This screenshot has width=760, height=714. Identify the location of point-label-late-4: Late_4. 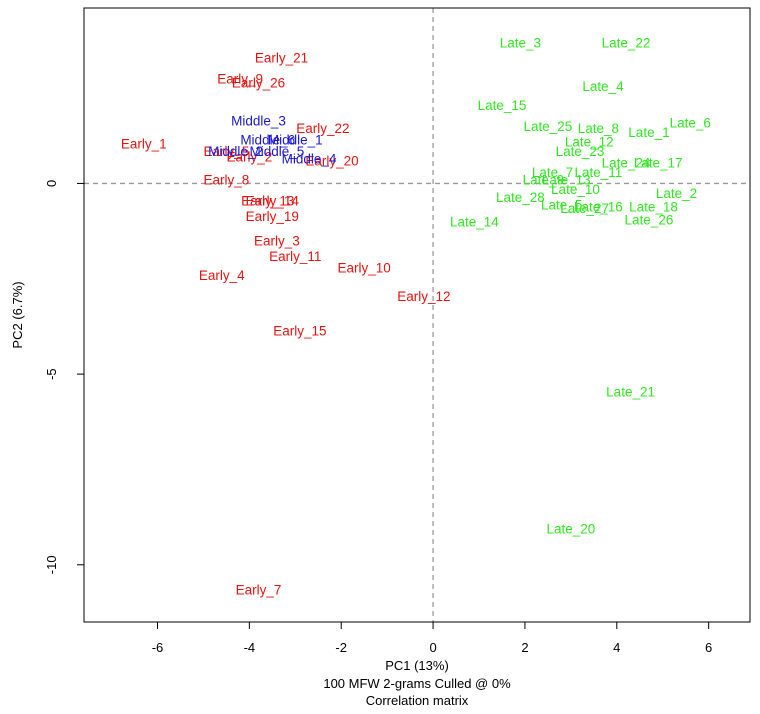
(603, 86).